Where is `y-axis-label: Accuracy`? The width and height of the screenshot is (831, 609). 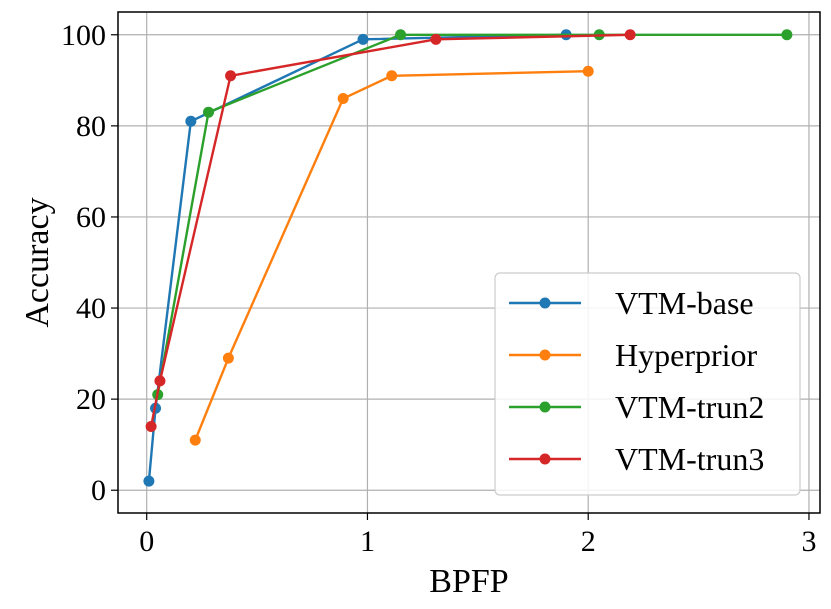
y-axis-label: Accuracy is located at coordinates (37, 262).